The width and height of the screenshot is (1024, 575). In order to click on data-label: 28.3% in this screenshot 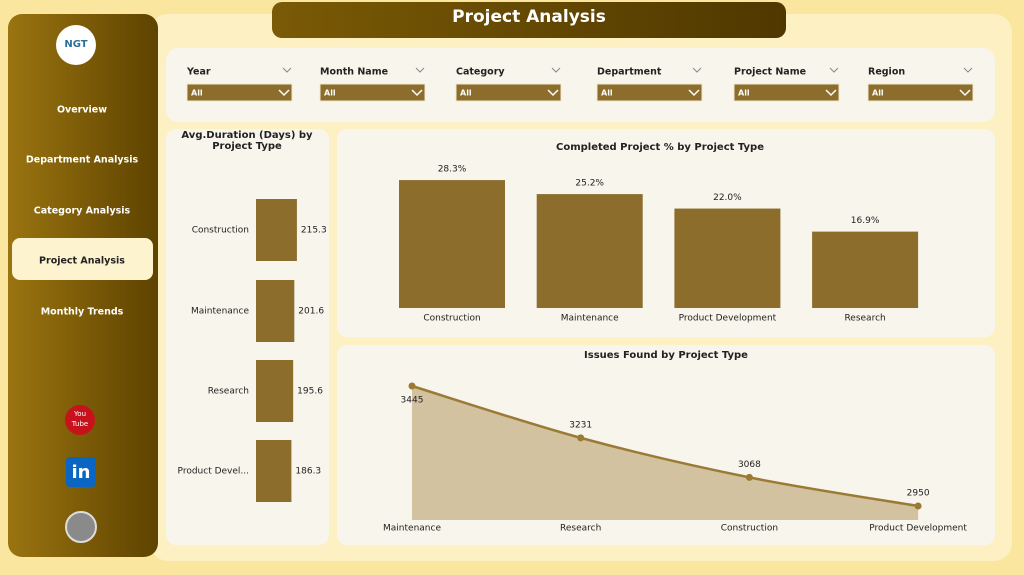, I will do `click(452, 170)`.